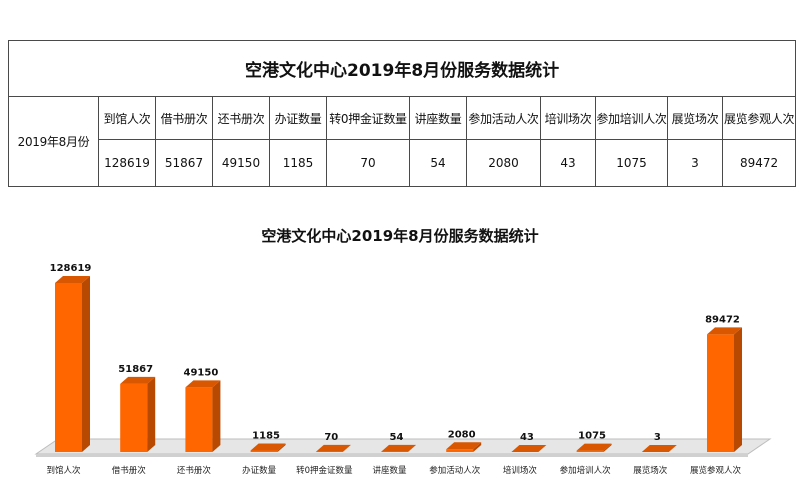 Image resolution: width=800 pixels, height=502 pixels. Describe the element at coordinates (455, 470) in the screenshot. I see `x-tick-label: 参加活动人次` at that location.